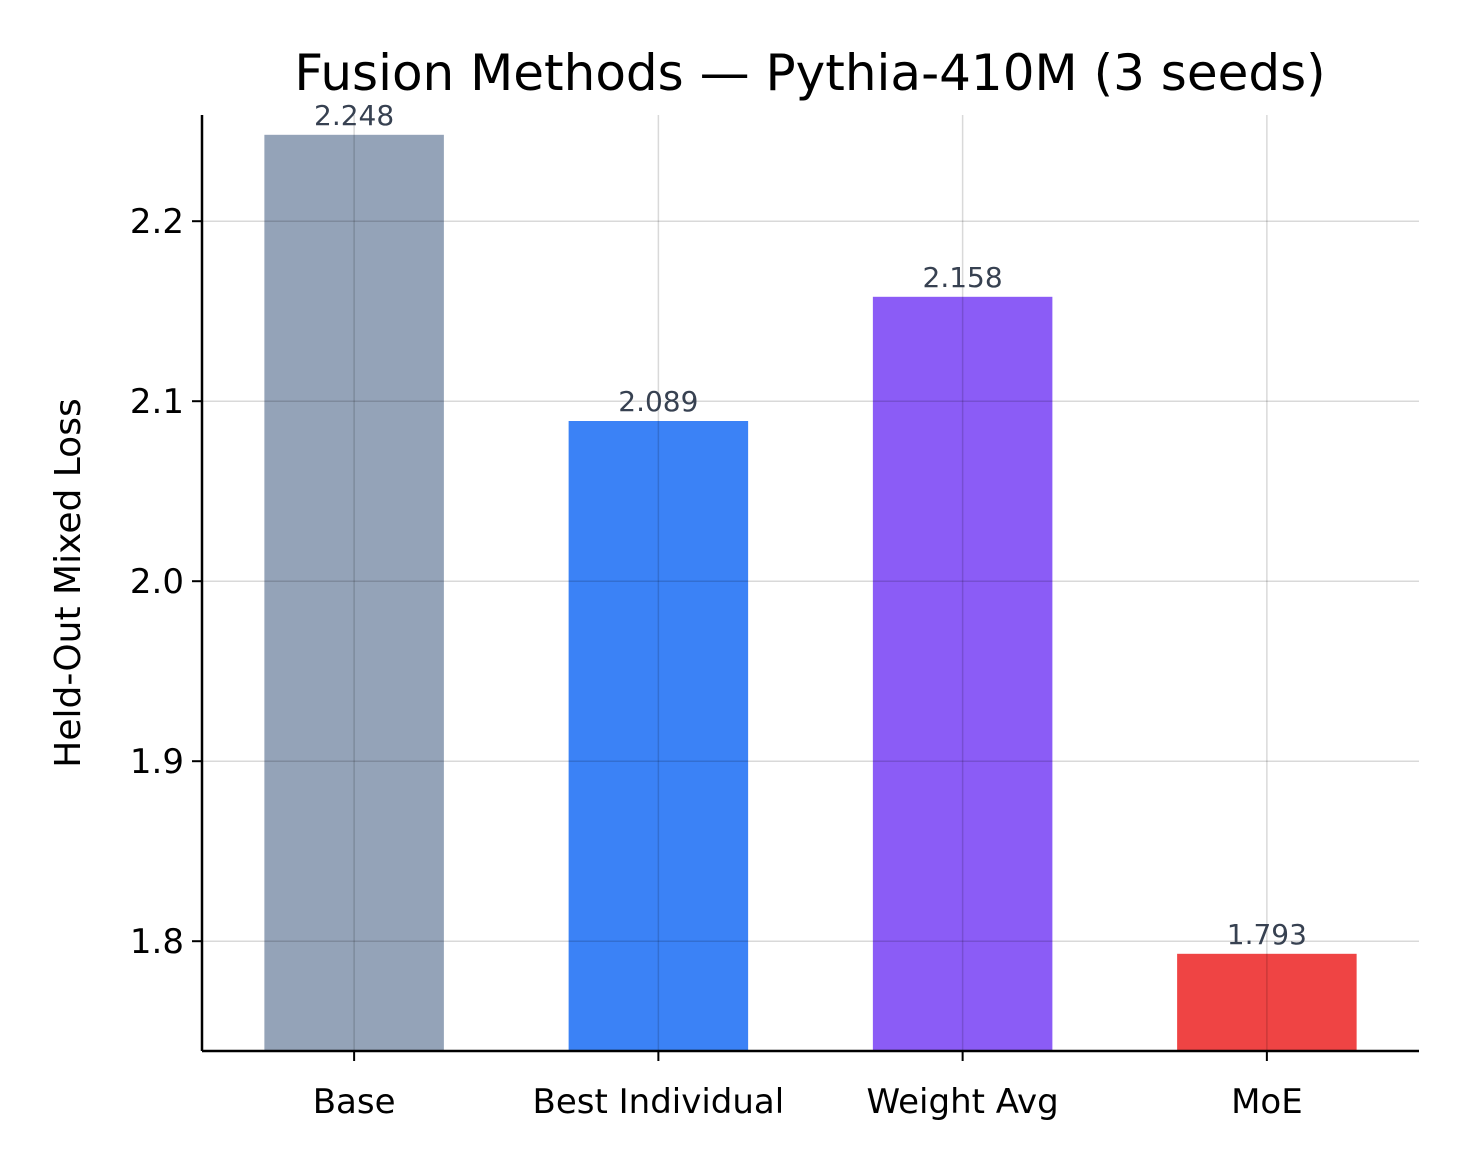 The height and width of the screenshot is (1167, 1463). I want to click on bar-moe, so click(1267, 1002).